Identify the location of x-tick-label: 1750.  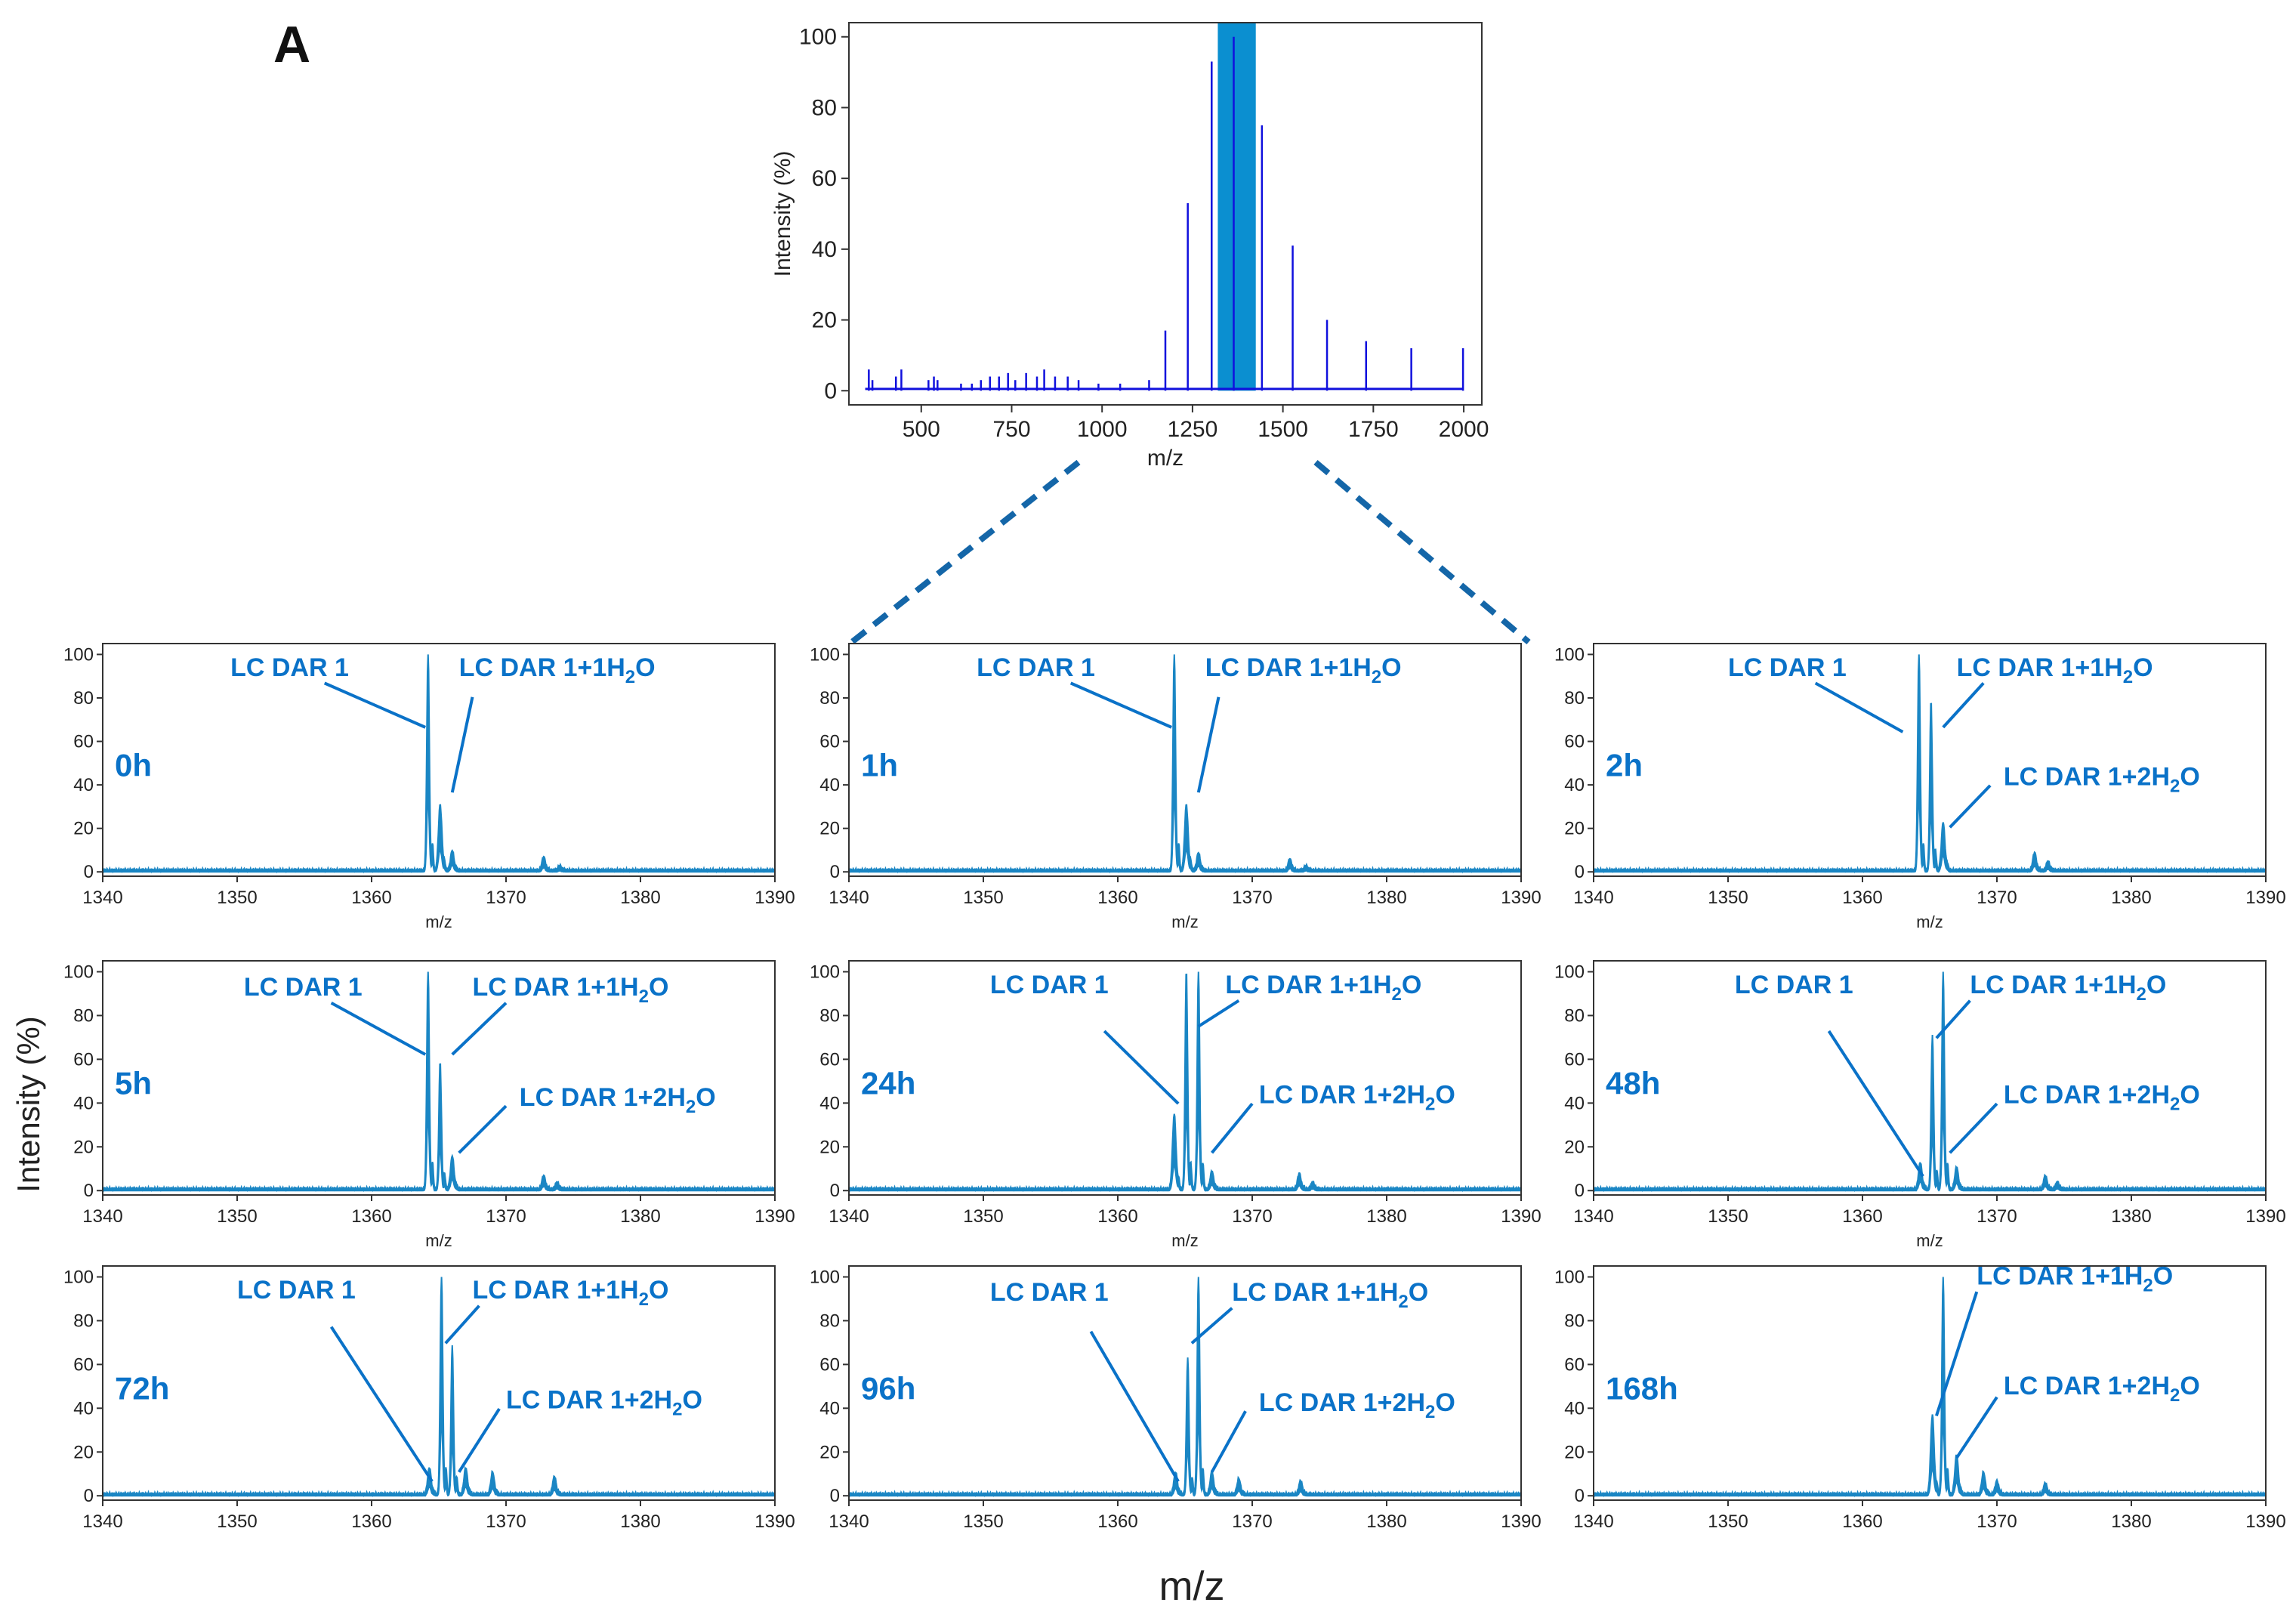
(1373, 429).